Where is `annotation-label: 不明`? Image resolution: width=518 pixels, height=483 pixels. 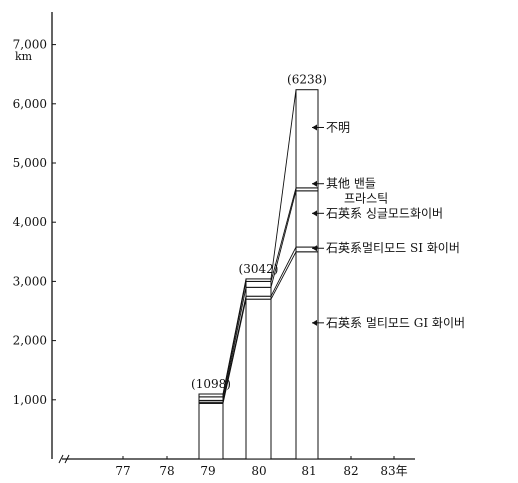 annotation-label: 不明 is located at coordinates (338, 127).